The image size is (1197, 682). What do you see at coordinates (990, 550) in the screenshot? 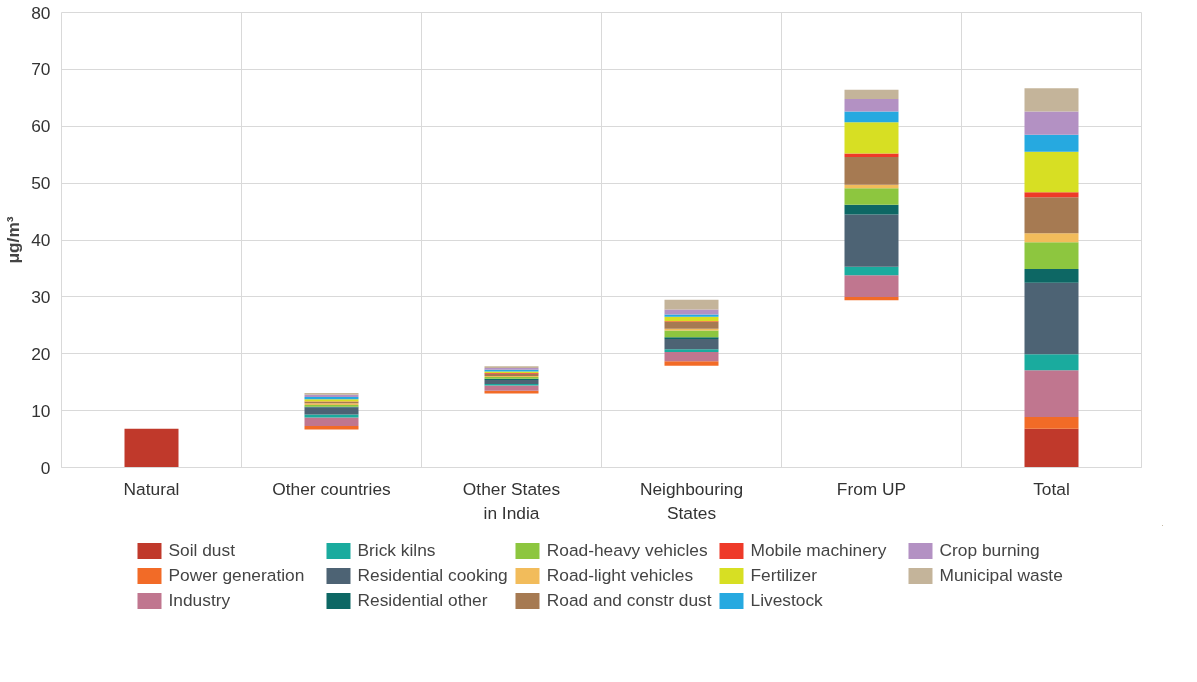
I see `legend-label: Crop burning` at bounding box center [990, 550].